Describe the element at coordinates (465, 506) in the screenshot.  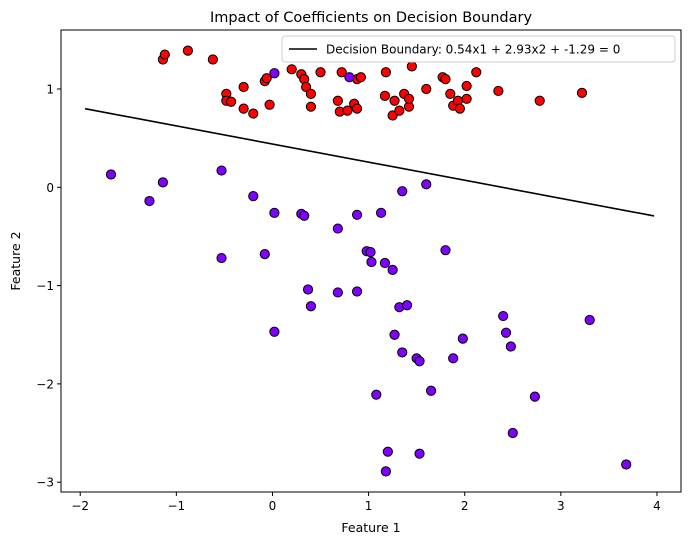
I see `x-tick-label: 2` at that location.